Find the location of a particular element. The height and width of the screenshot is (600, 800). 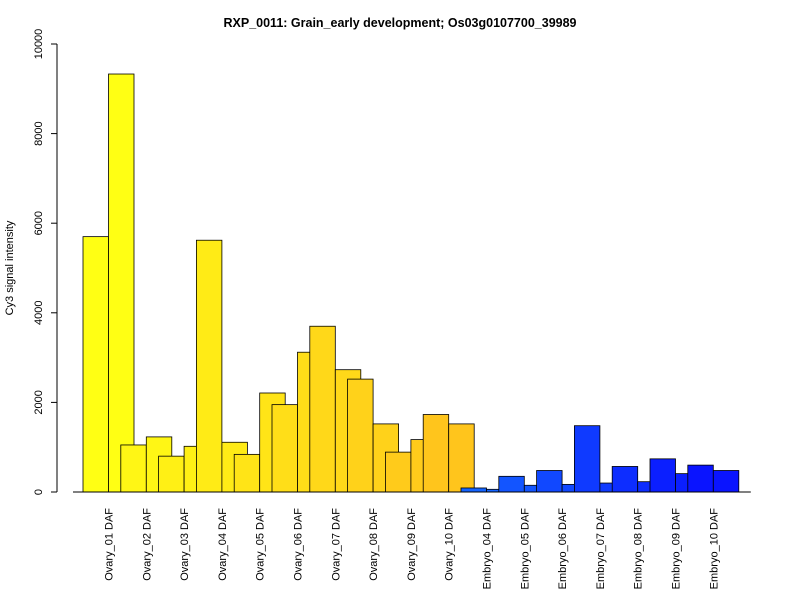

x-tick-label: Embryo_10 DAF is located at coordinates (714, 549).